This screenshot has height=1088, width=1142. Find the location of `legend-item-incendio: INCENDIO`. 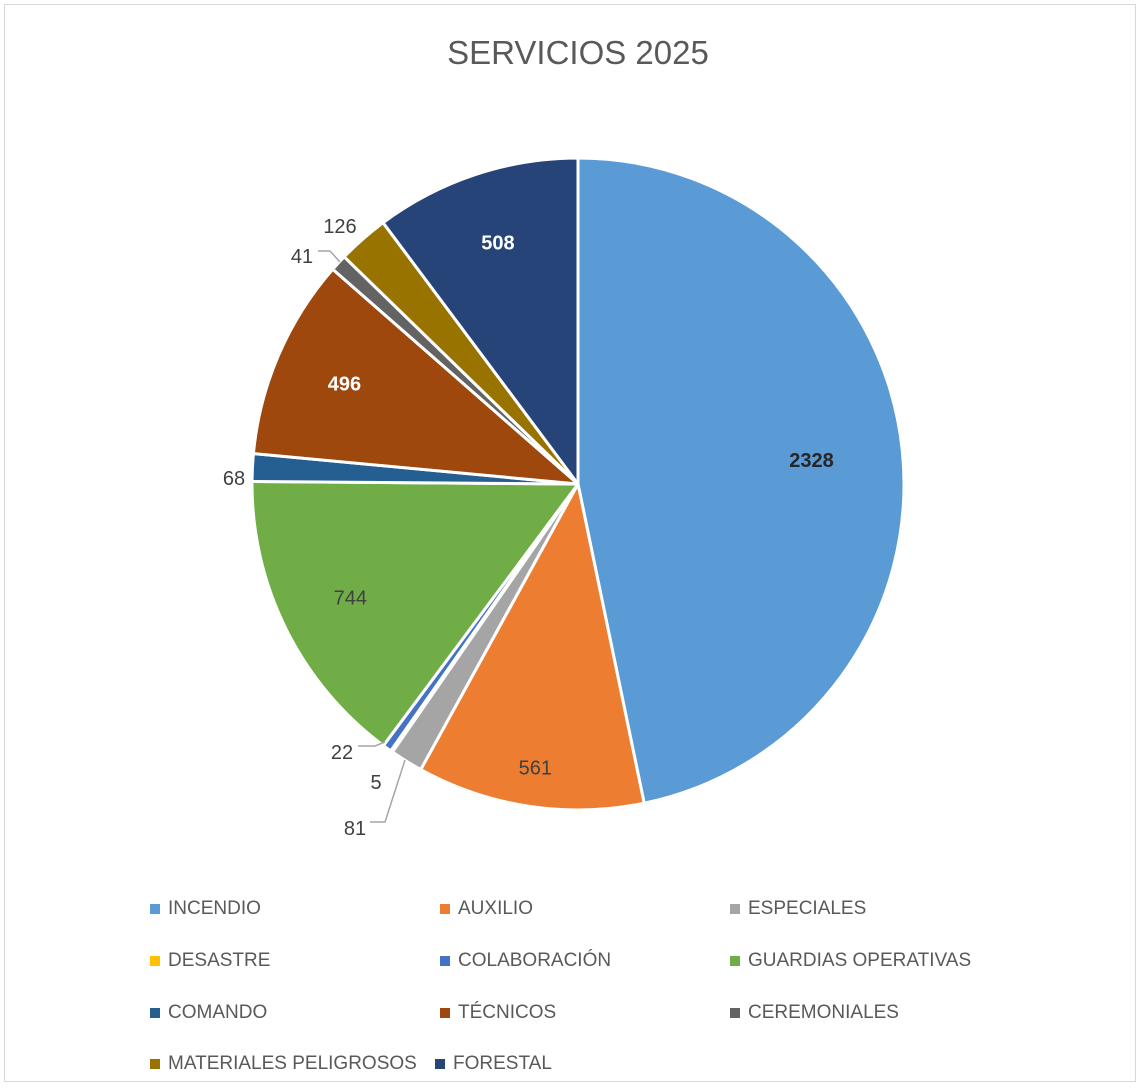

legend-item-incendio: INCENDIO is located at coordinates (205, 909).